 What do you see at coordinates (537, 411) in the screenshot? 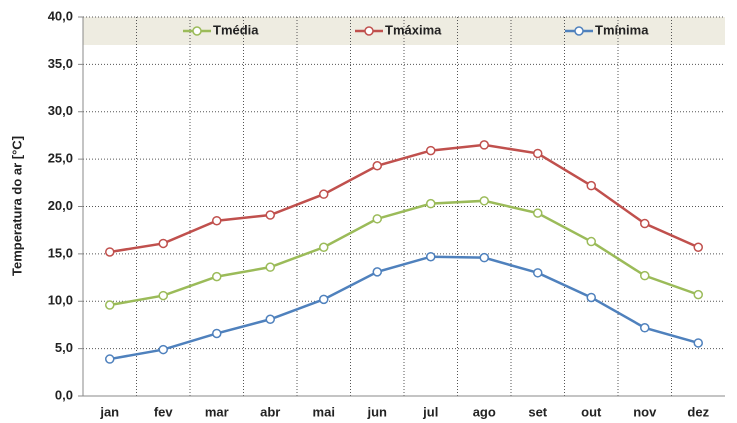
I see `x-tick-label: set` at bounding box center [537, 411].